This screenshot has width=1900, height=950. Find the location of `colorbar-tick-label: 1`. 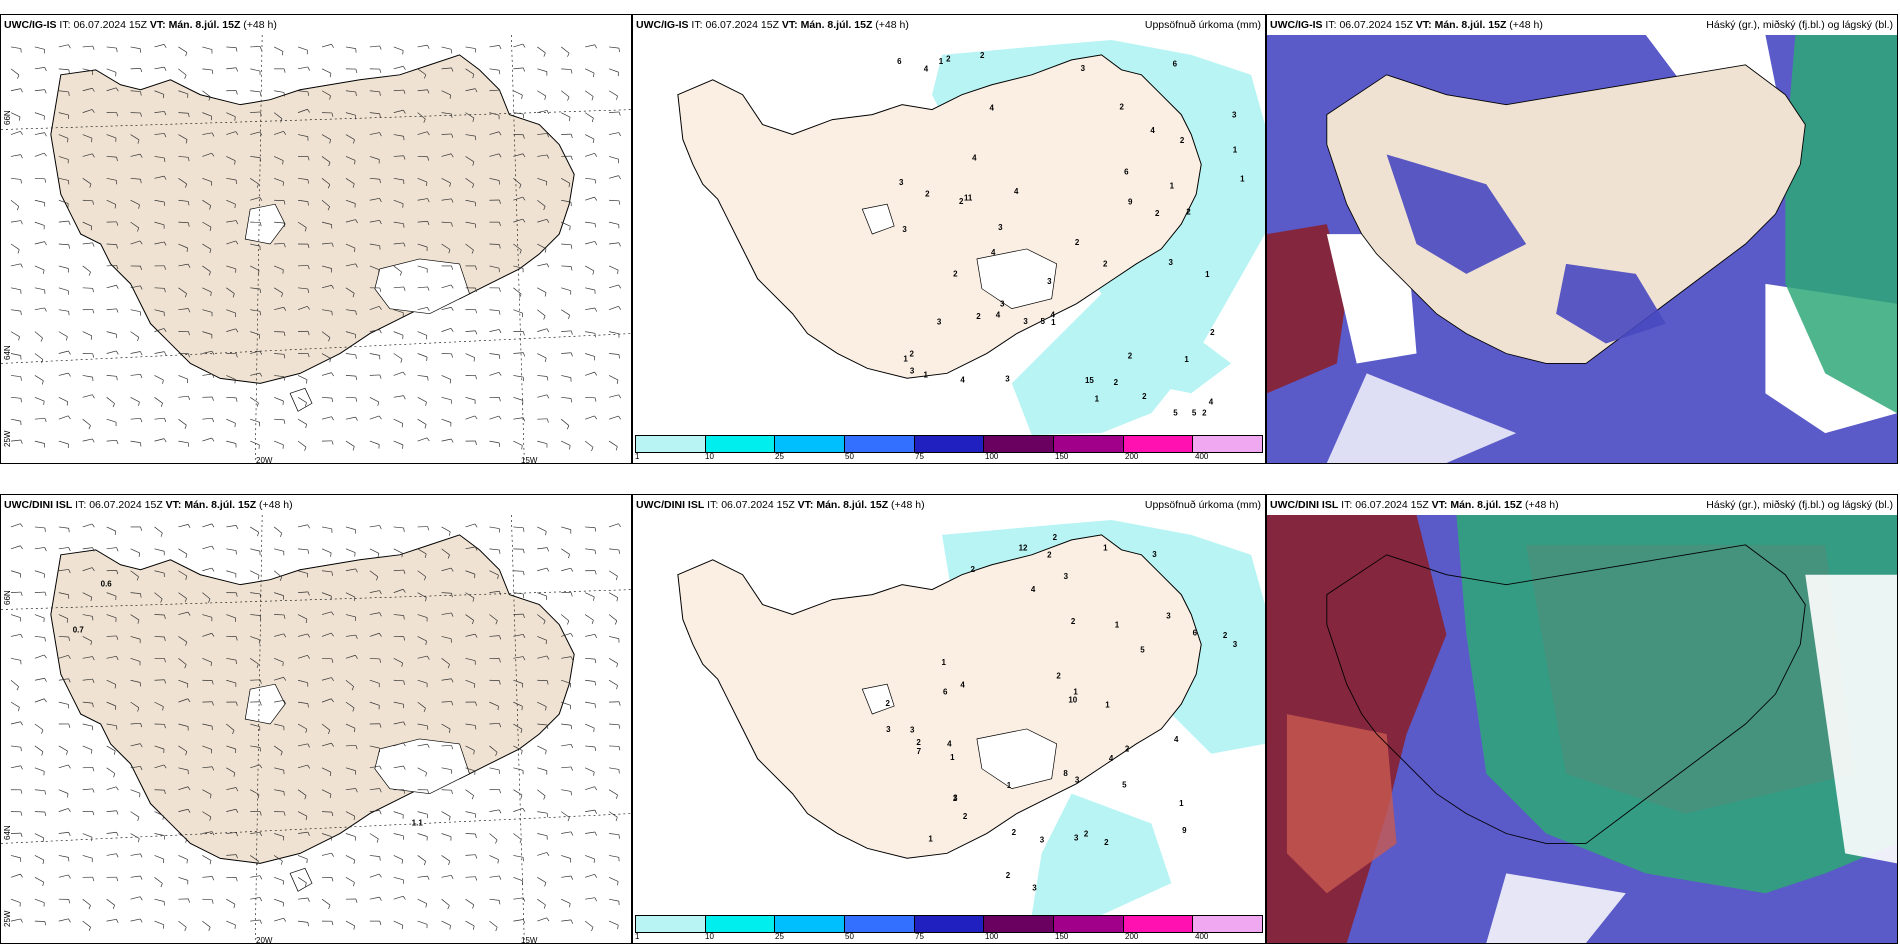

colorbar-tick-label: 1 is located at coordinates (637, 456).